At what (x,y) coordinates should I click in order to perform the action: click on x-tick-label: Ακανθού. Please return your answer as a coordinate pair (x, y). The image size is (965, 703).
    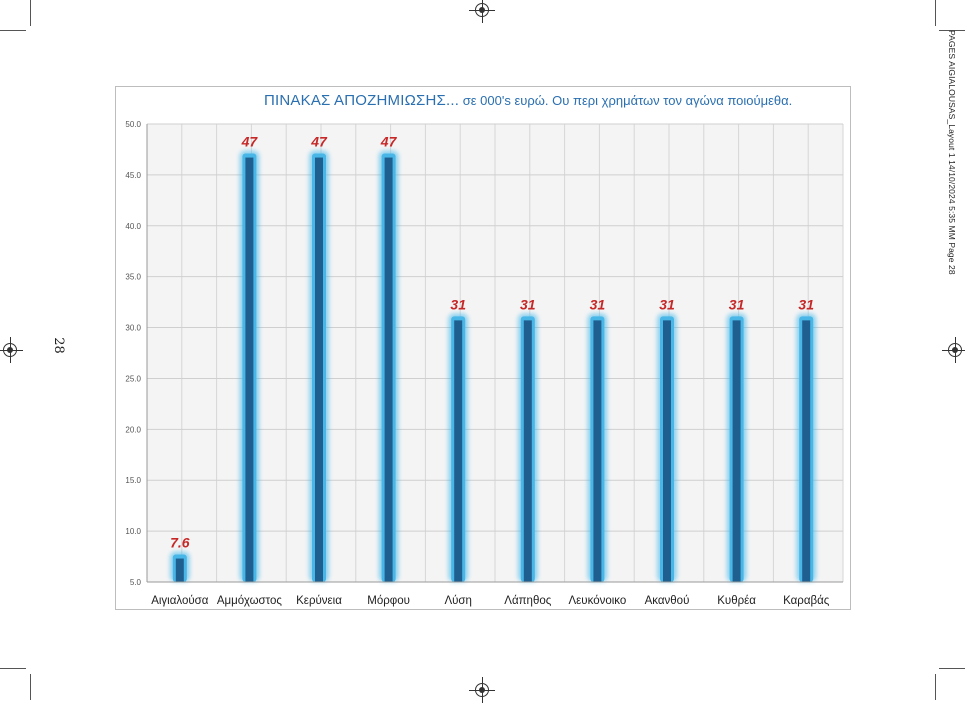
    Looking at the image, I should click on (667, 601).